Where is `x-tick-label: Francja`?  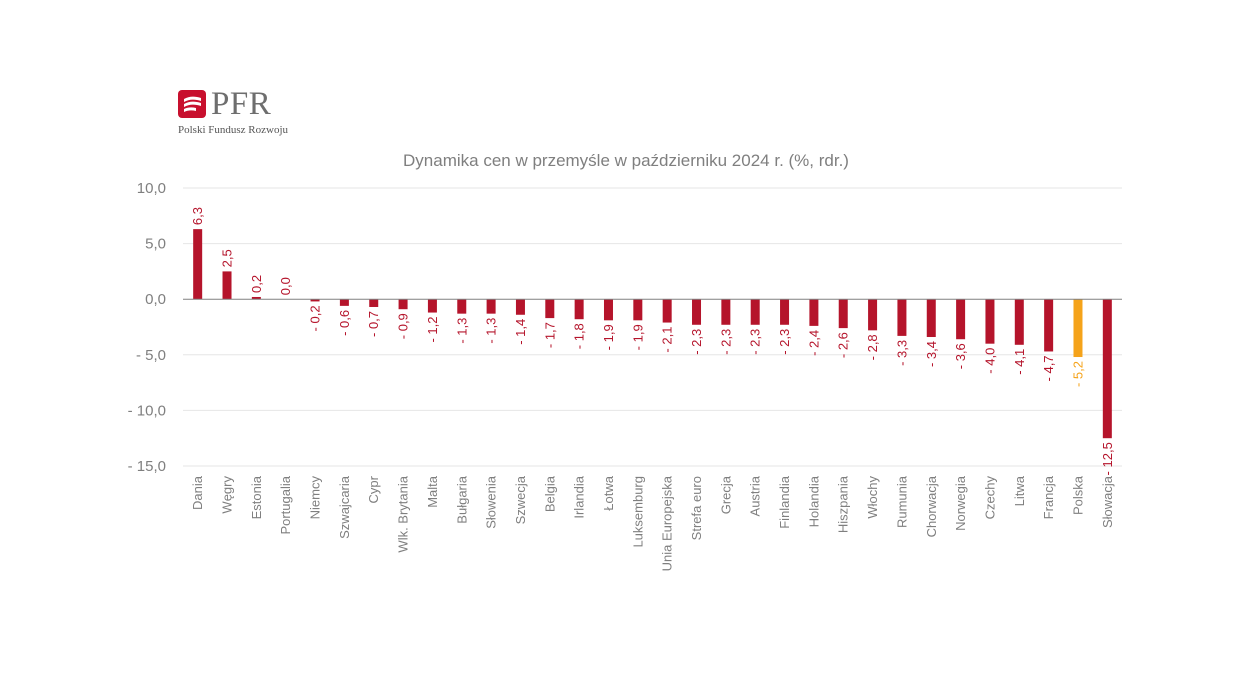 x-tick-label: Francja is located at coordinates (1048, 497).